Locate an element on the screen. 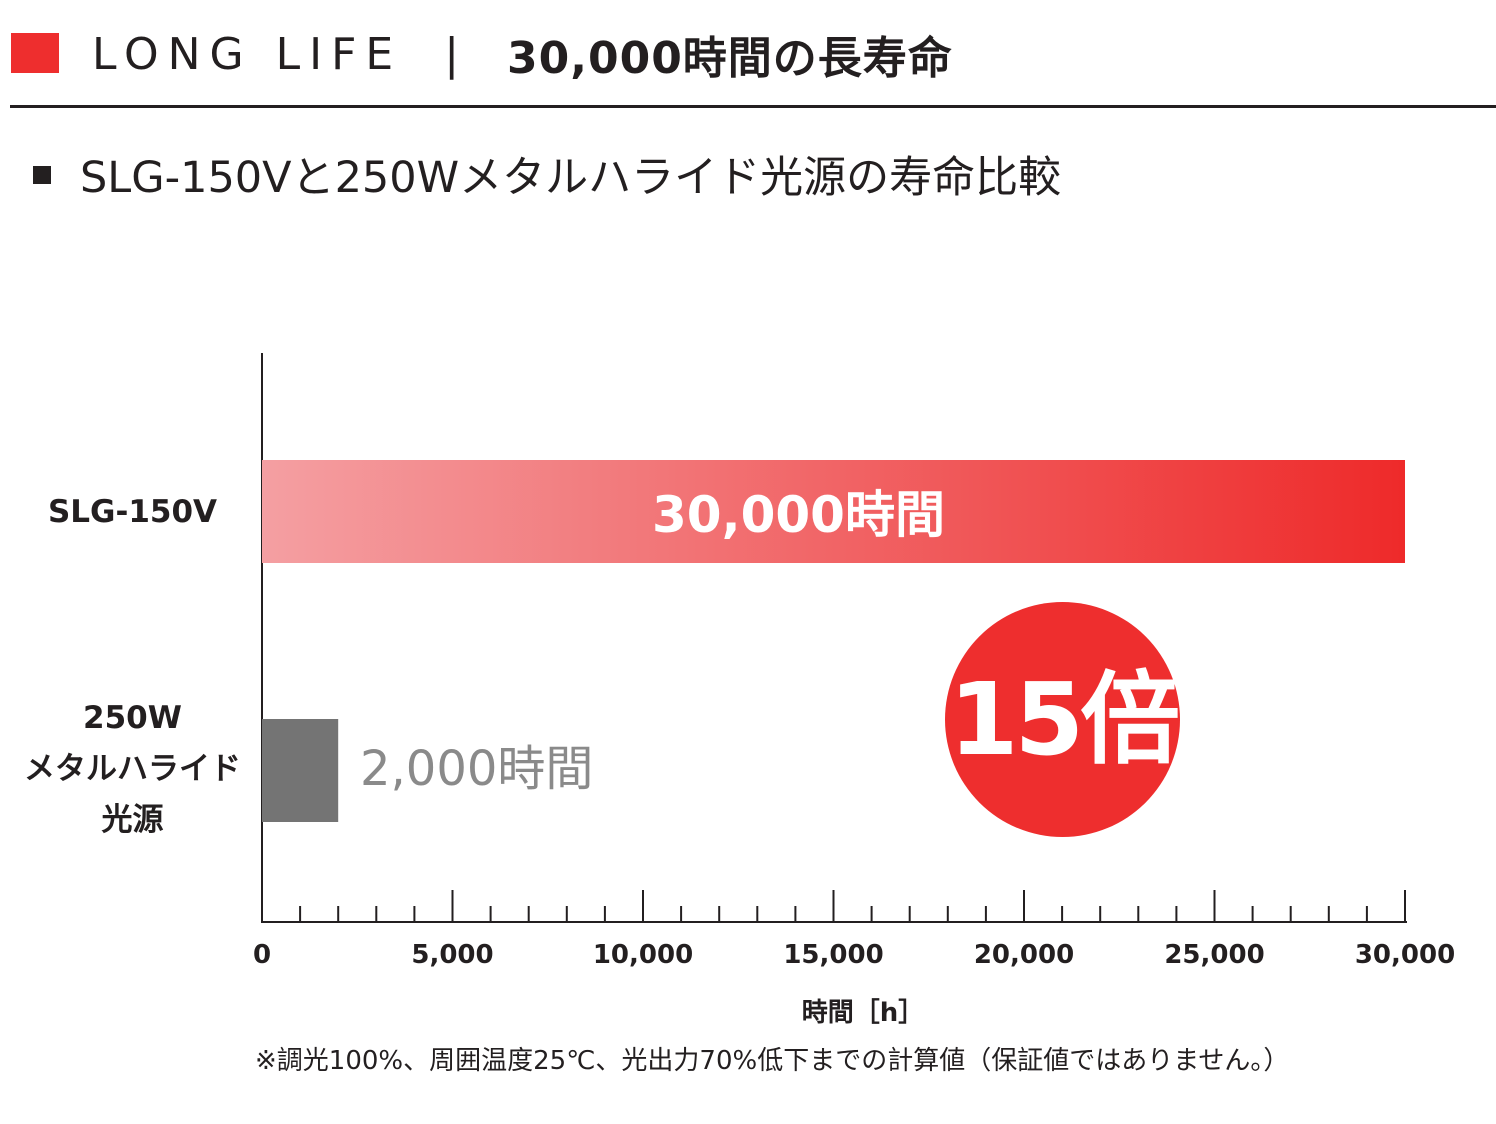  subtitle-bullet-icon is located at coordinates (42, 175).